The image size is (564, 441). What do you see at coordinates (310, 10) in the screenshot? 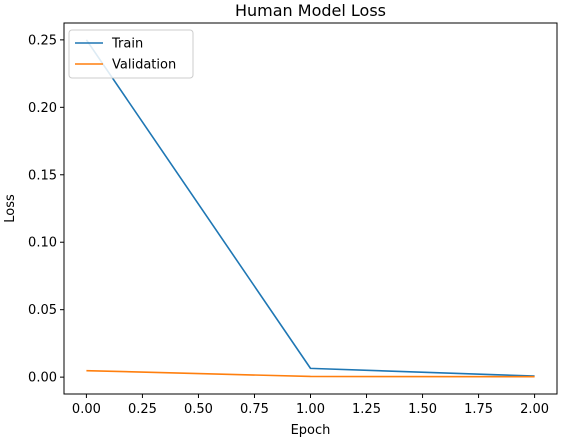
I see `chart-title: Human Model Loss` at bounding box center [310, 10].